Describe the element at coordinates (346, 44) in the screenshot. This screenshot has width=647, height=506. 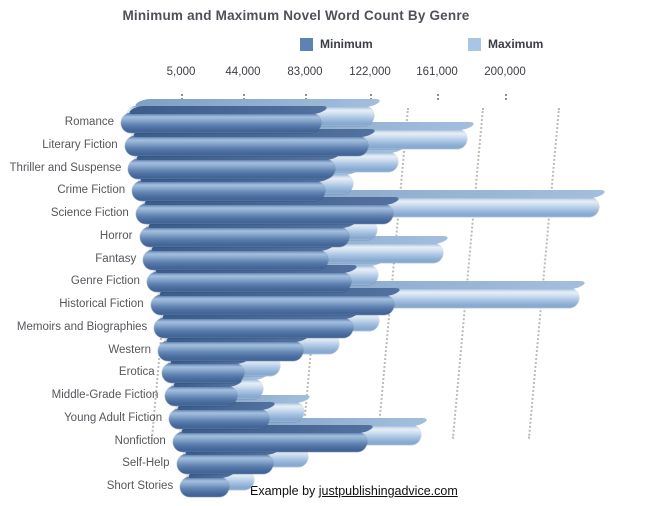
I see `legend-label-minimum: Minimum` at that location.